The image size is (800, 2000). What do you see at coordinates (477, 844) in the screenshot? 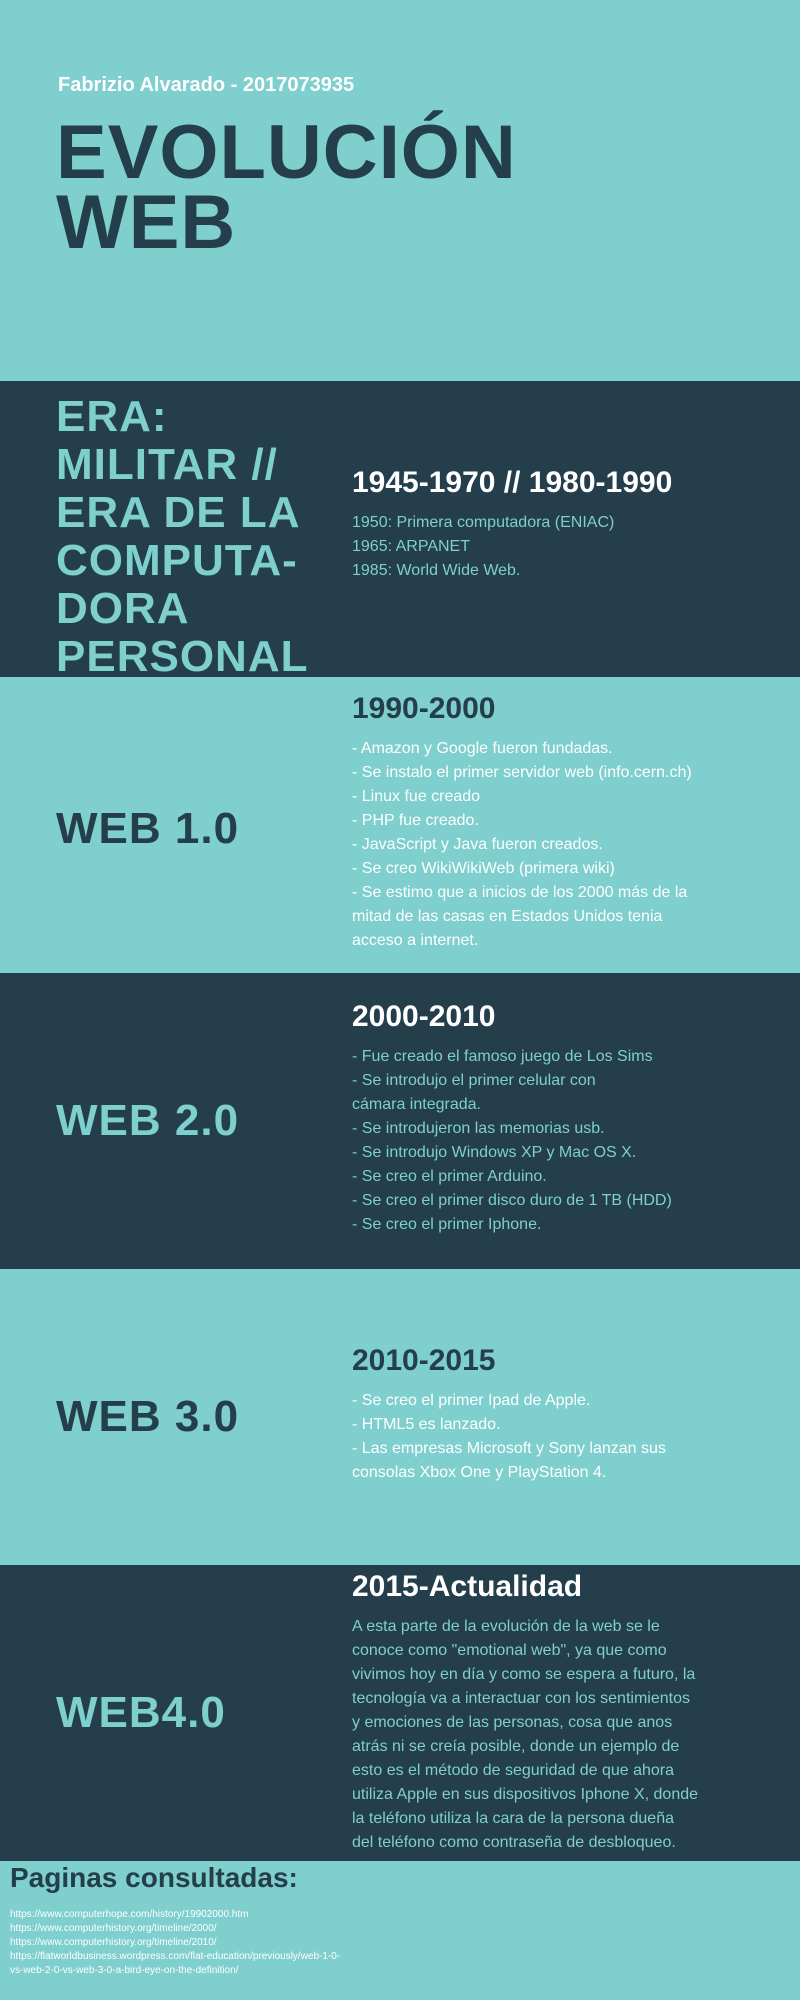
I see `list-item: - JavaScript y Java fueron creados.` at bounding box center [477, 844].